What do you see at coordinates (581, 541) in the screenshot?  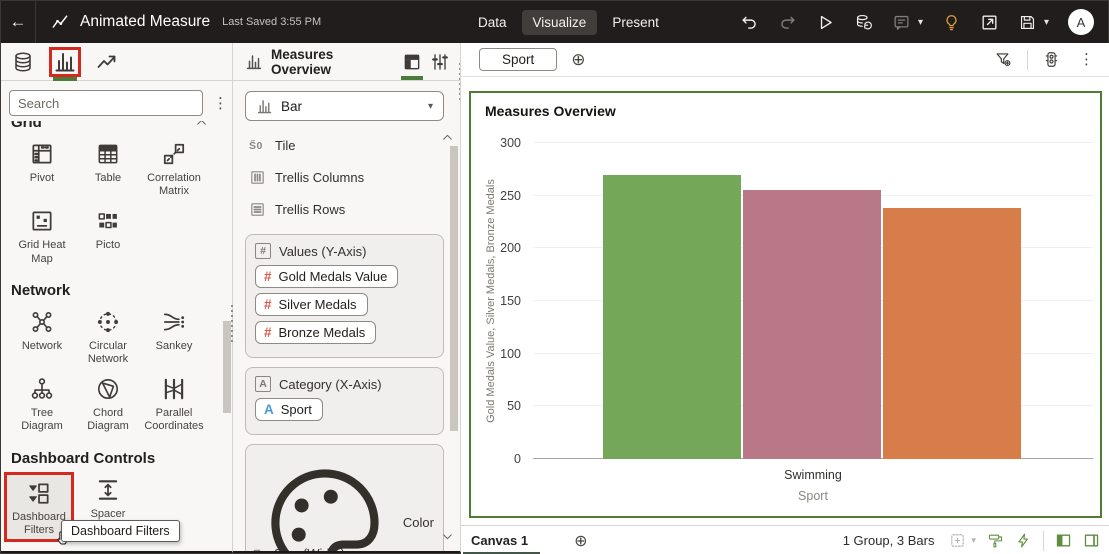 I see `add-canvas-icon: ⊕` at bounding box center [581, 541].